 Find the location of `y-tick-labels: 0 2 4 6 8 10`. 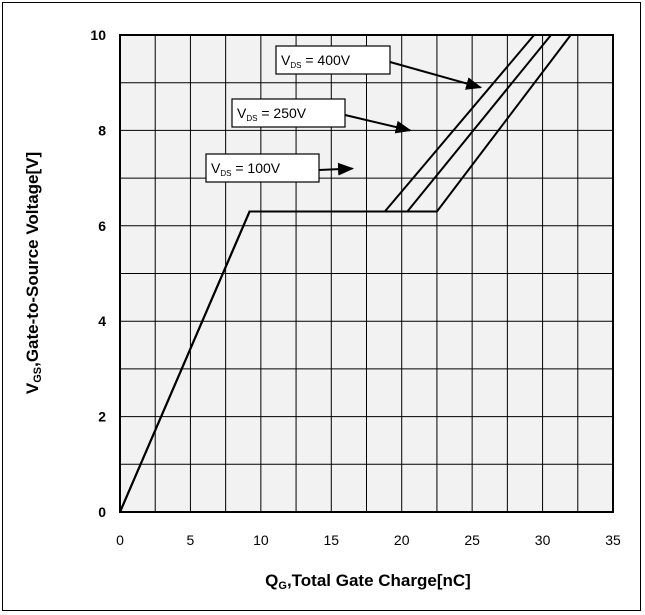

y-tick-labels: 0 2 4 6 8 10 is located at coordinates (98, 273).